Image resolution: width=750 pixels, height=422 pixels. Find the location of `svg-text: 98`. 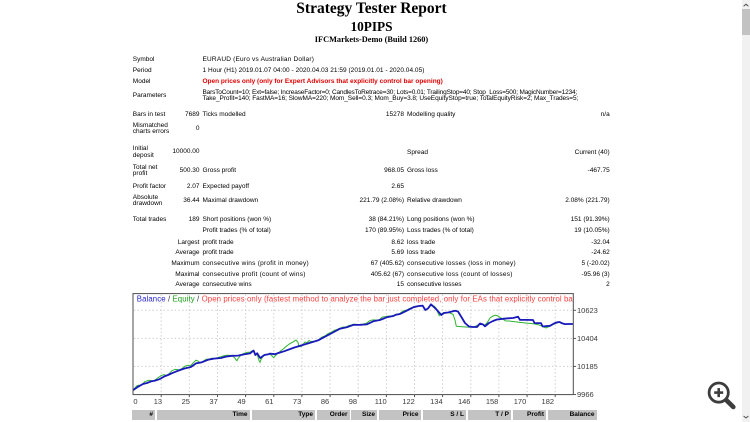

svg-text: 98 is located at coordinates (353, 401).